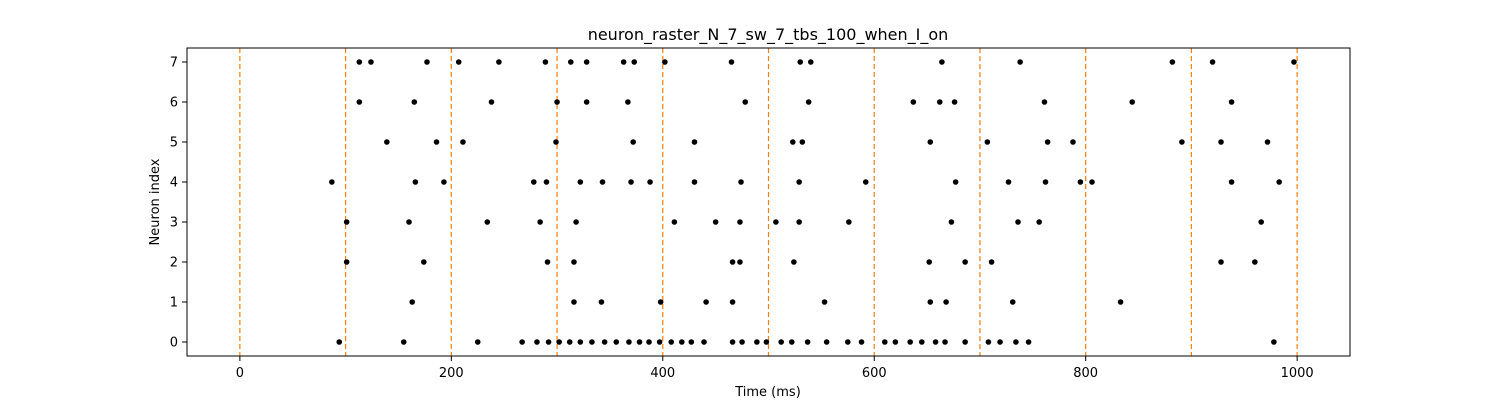 The width and height of the screenshot is (1500, 400). What do you see at coordinates (662, 373) in the screenshot?
I see `x-tick-label: 400` at bounding box center [662, 373].